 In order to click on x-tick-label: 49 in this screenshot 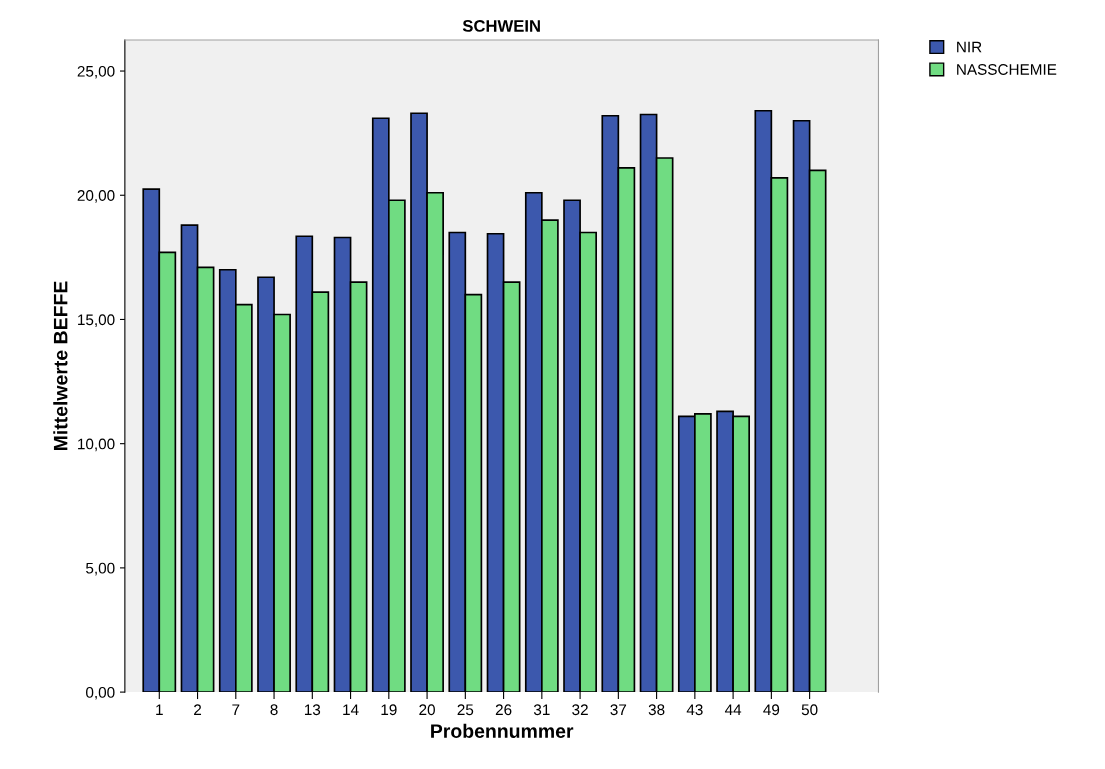, I will do `click(771, 710)`.